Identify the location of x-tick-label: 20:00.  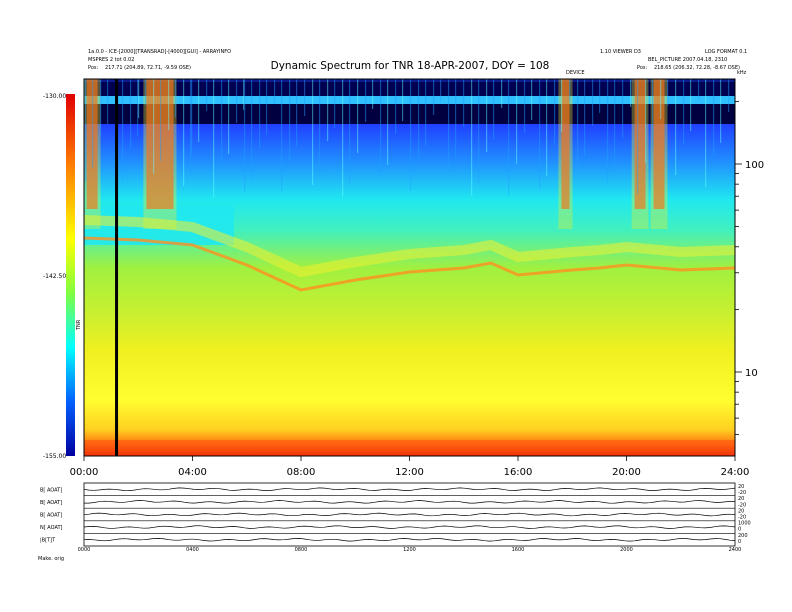
(626, 472).